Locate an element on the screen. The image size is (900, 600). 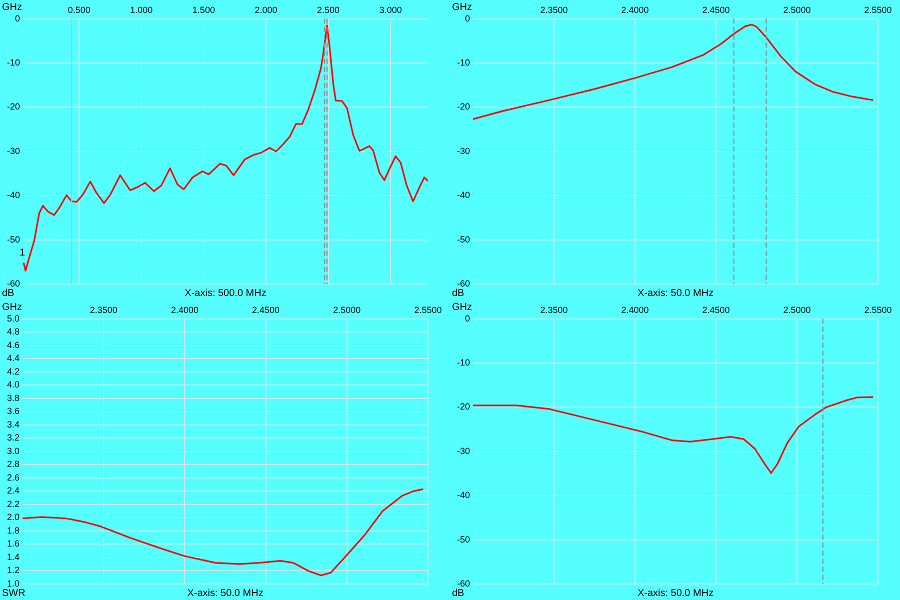
y-tick-label: 2.8 is located at coordinates (13, 464).